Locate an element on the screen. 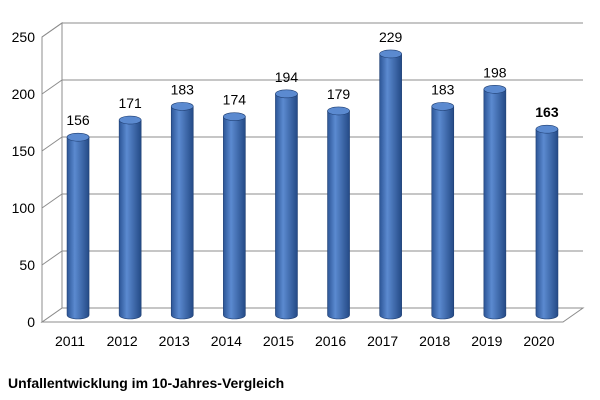 This screenshot has height=400, width=600. data-label: 174 is located at coordinates (235, 100).